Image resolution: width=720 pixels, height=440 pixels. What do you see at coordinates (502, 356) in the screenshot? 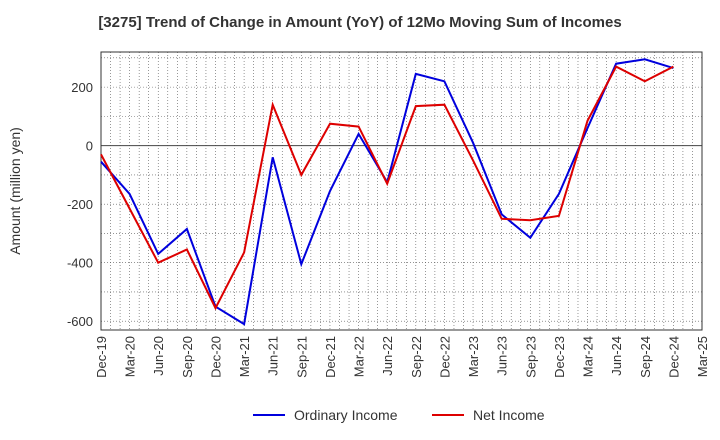
I see `x-tick-label: Jun-23` at bounding box center [502, 356].